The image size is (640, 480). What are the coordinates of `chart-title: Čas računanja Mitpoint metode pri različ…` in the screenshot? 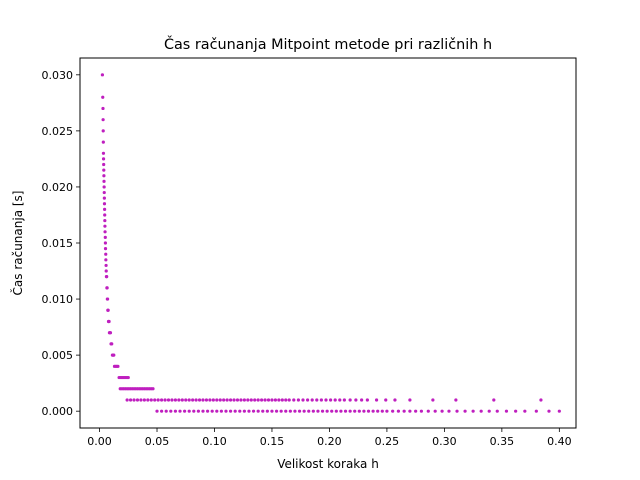 It's located at (328, 44).